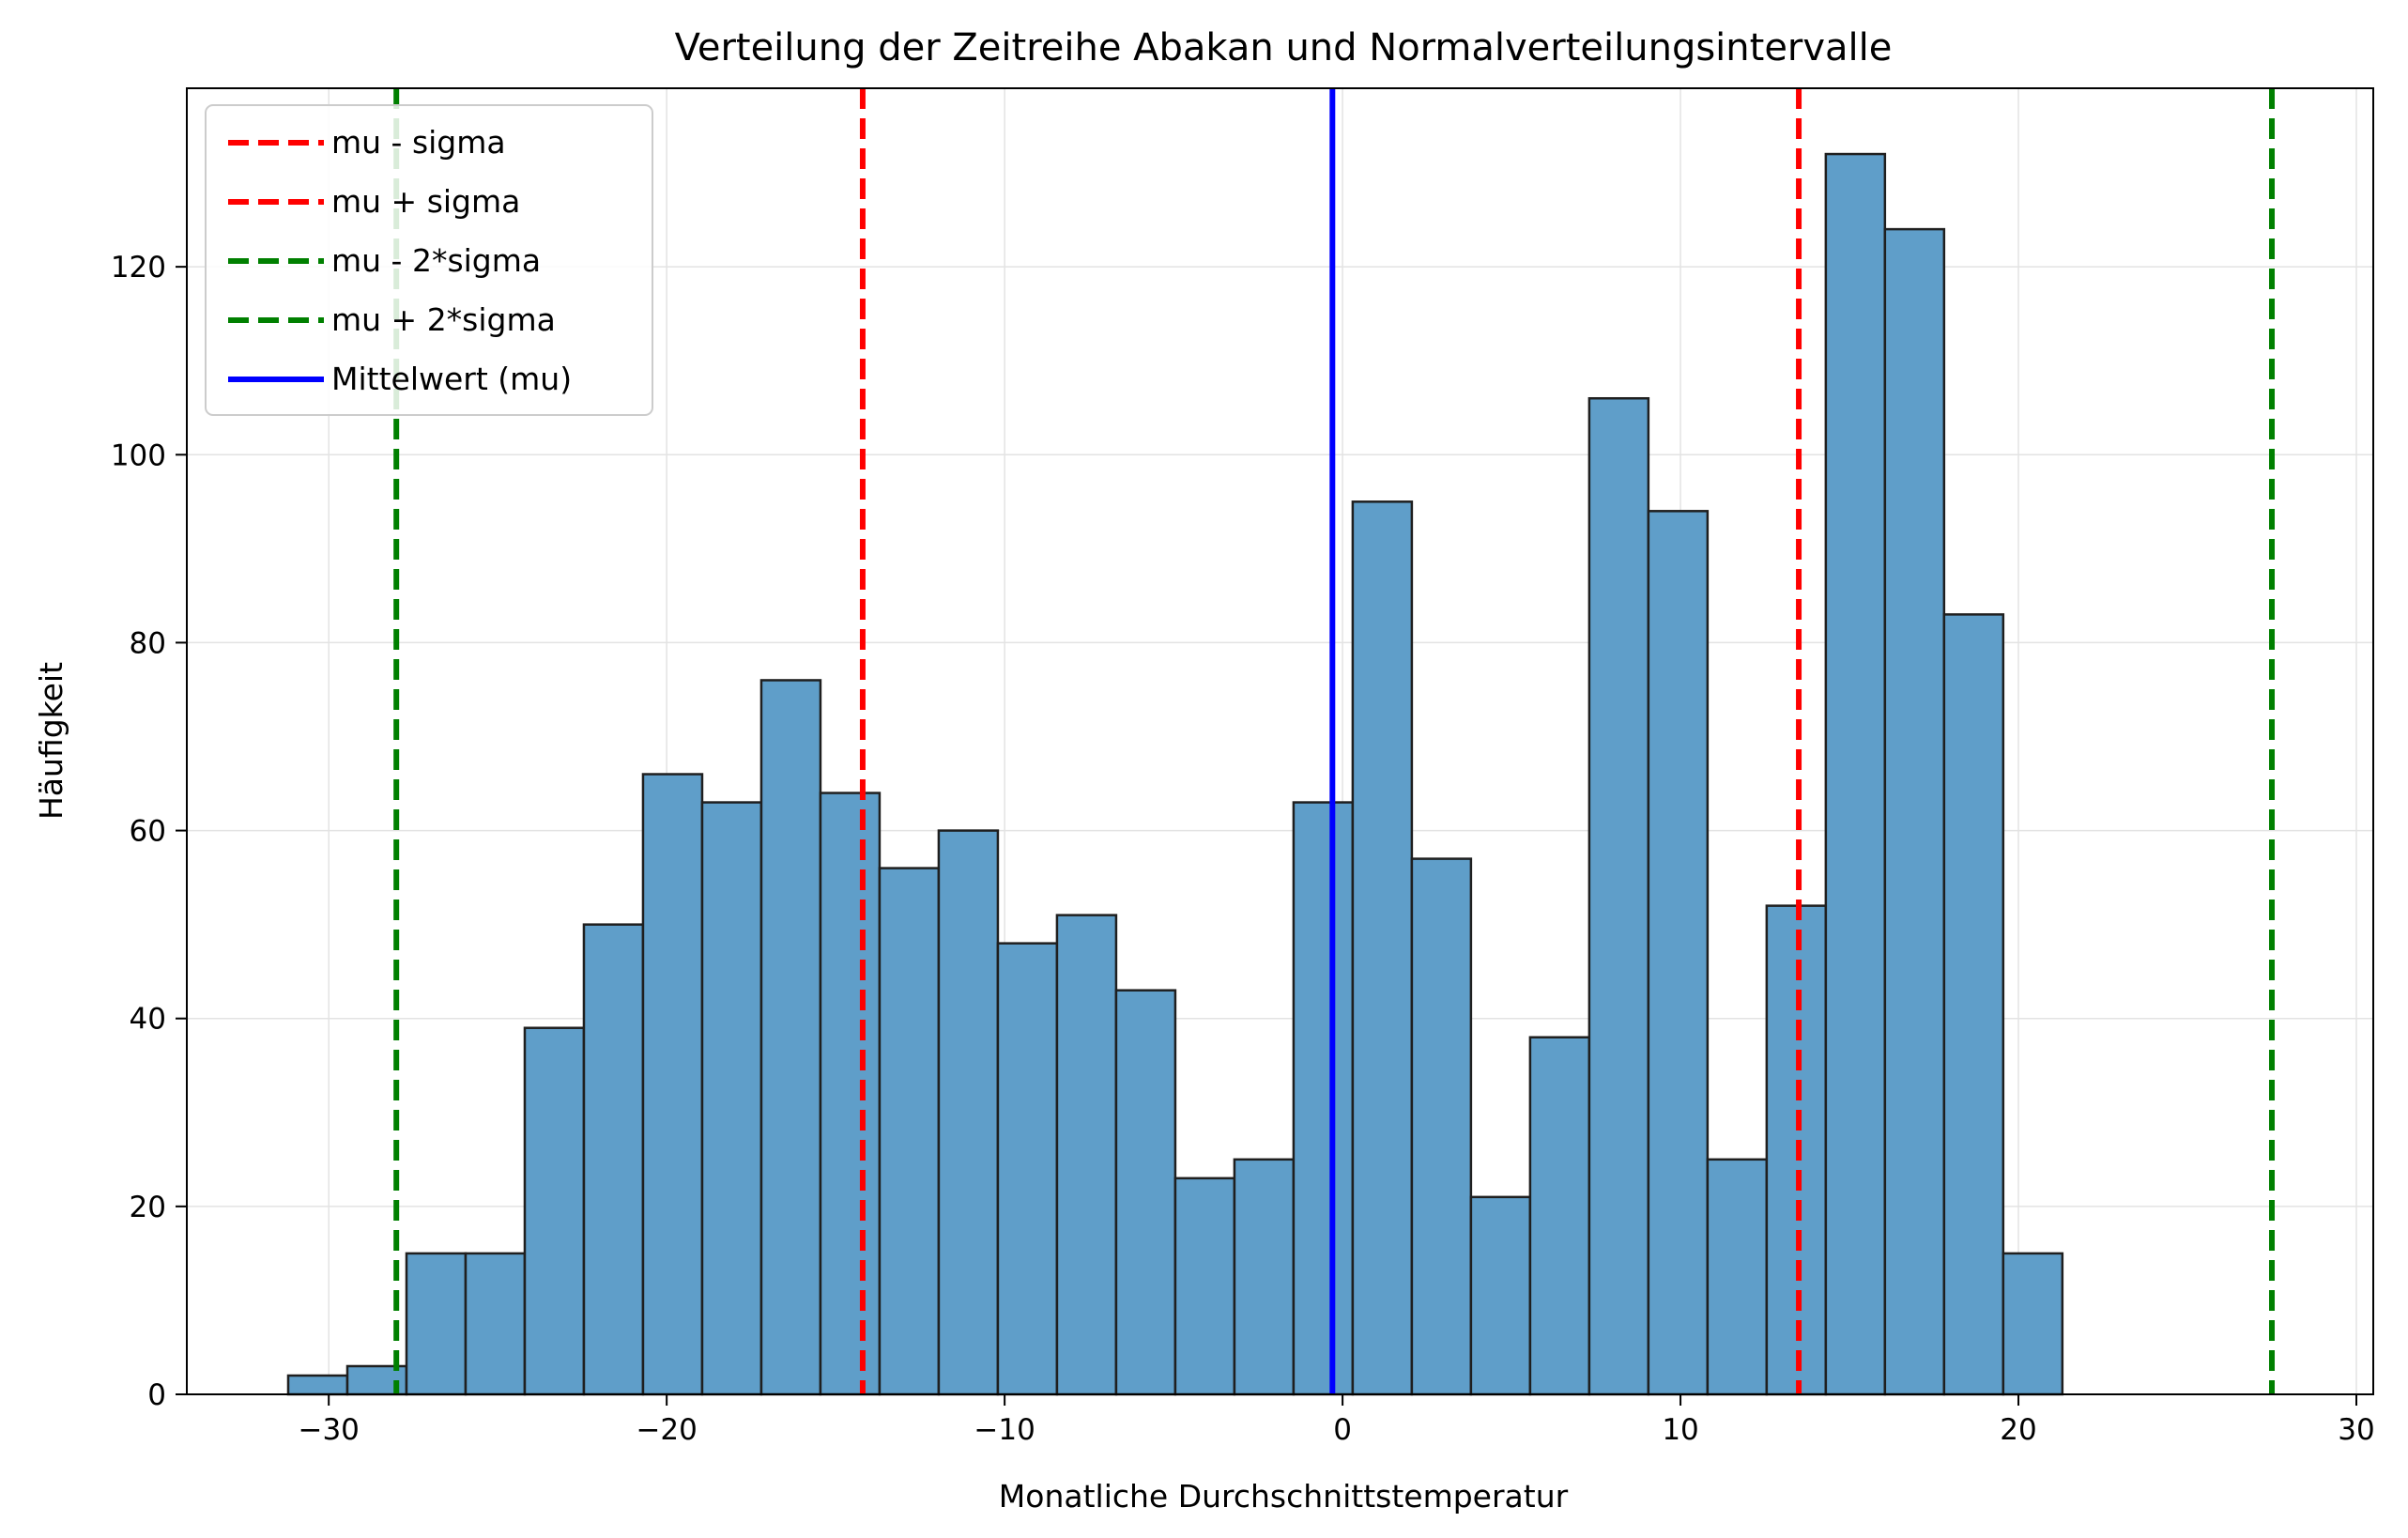 This screenshot has width=2408, height=1538. What do you see at coordinates (328, 1430) in the screenshot?
I see `x-tick-label-0: −30` at bounding box center [328, 1430].